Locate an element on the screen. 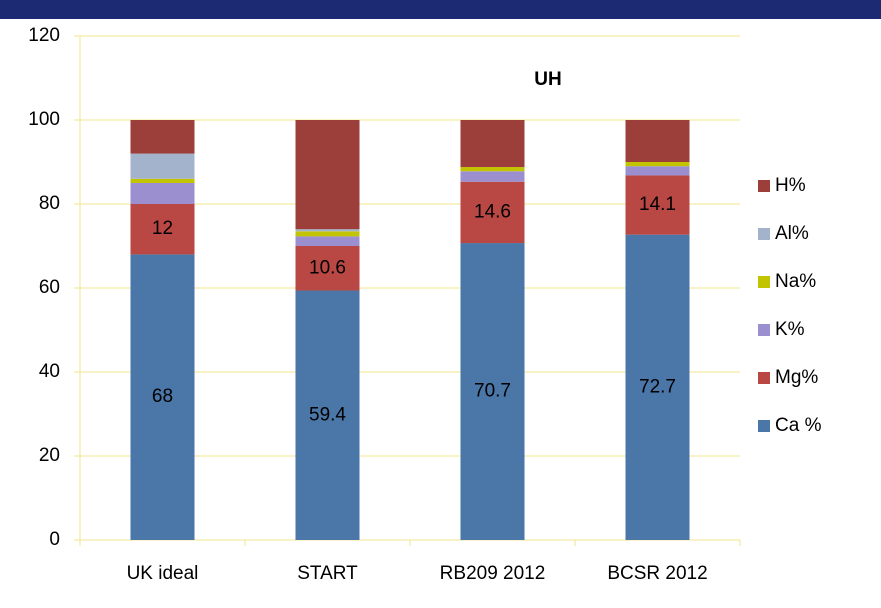  header-bar is located at coordinates (440, 9).